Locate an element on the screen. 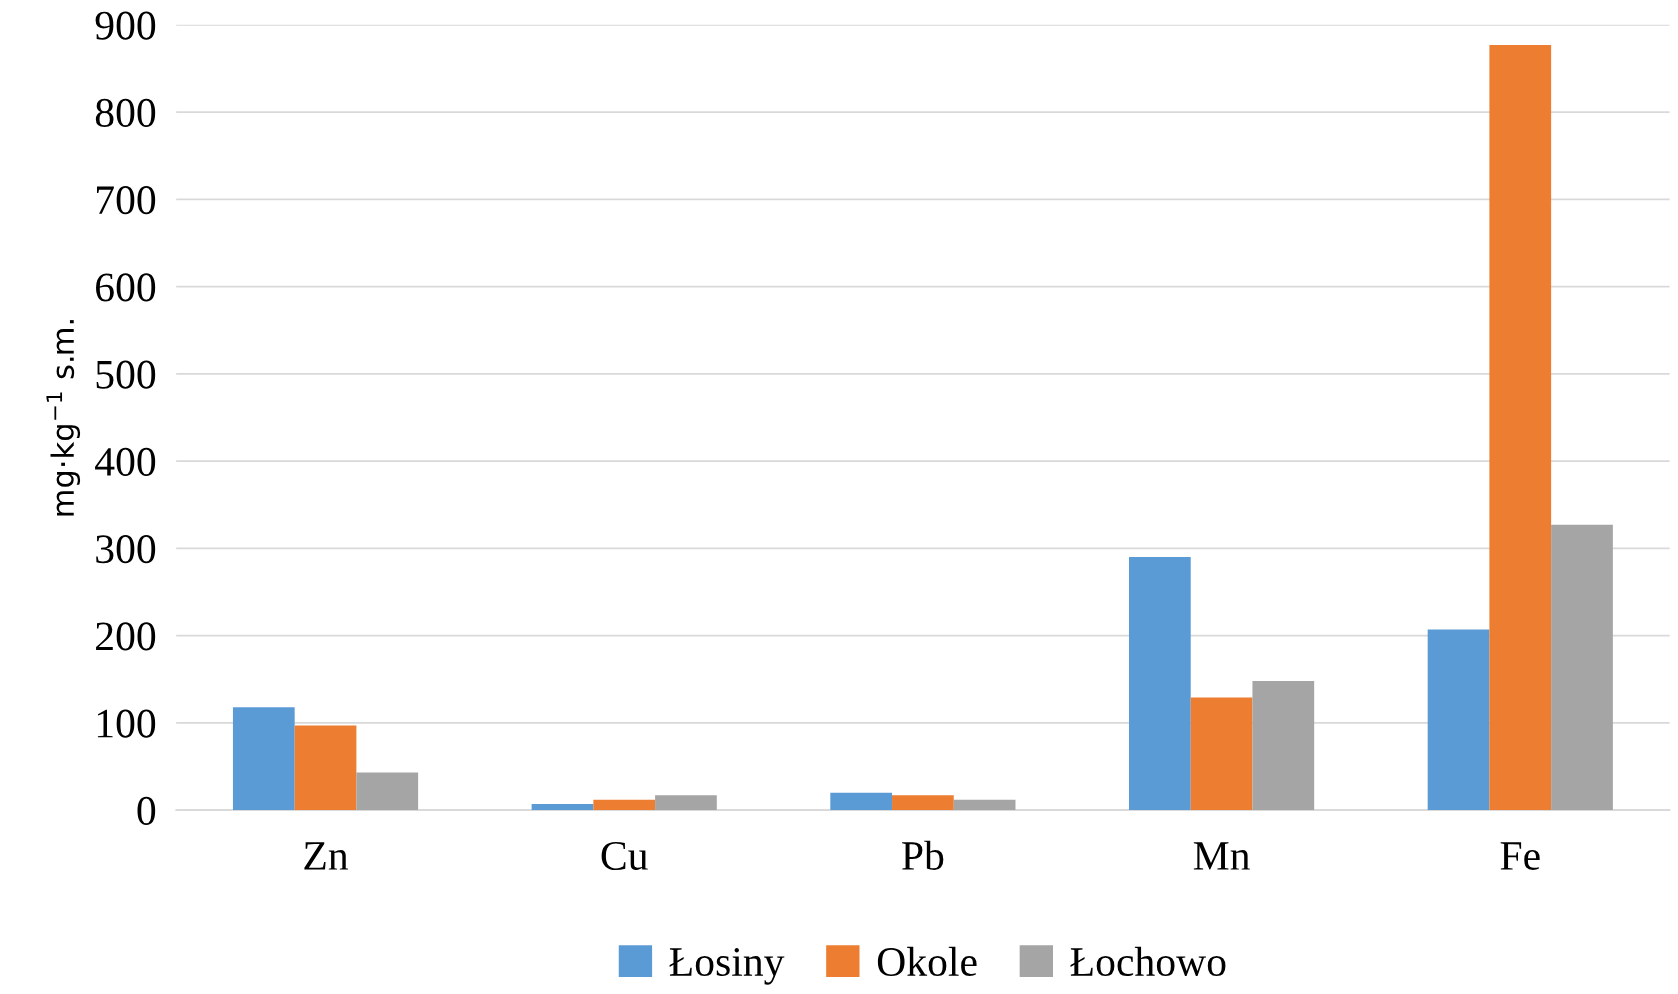  y-tick-label: 0 is located at coordinates (146, 810).